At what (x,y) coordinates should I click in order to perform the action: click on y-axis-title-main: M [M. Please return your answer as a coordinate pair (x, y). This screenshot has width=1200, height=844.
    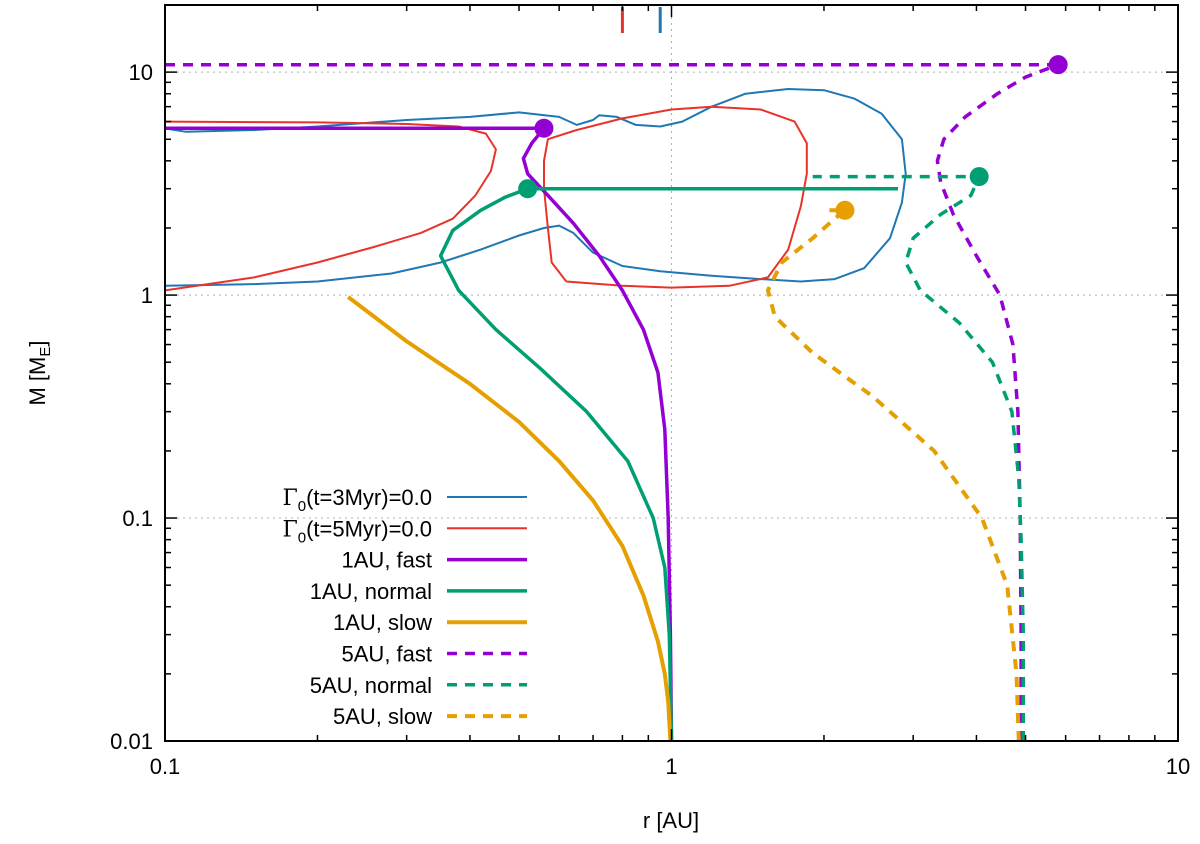
    Looking at the image, I should click on (37, 381).